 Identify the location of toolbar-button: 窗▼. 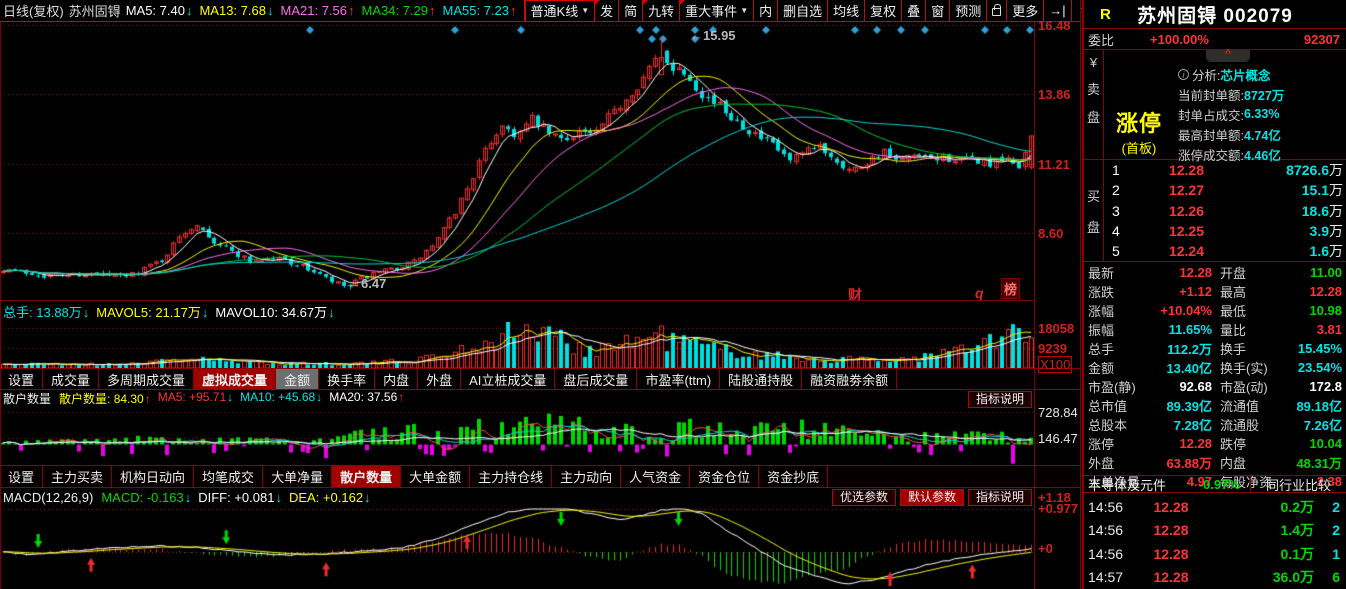
(938, 11).